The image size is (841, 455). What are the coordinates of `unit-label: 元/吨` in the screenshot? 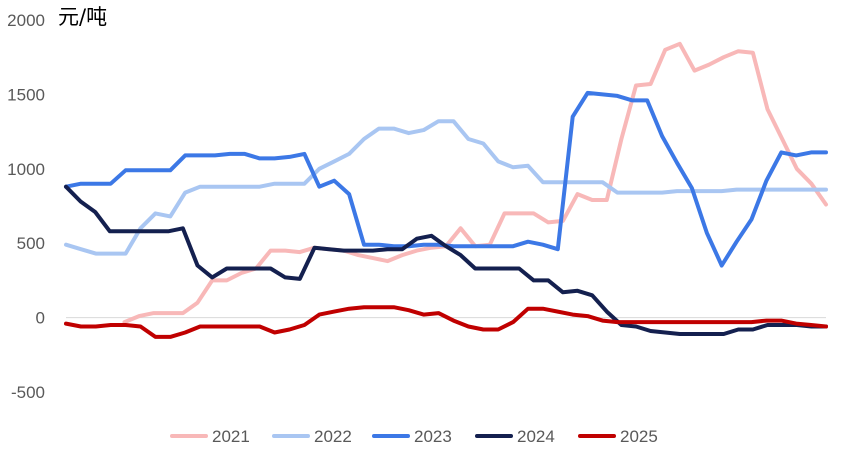 It's located at (82, 17).